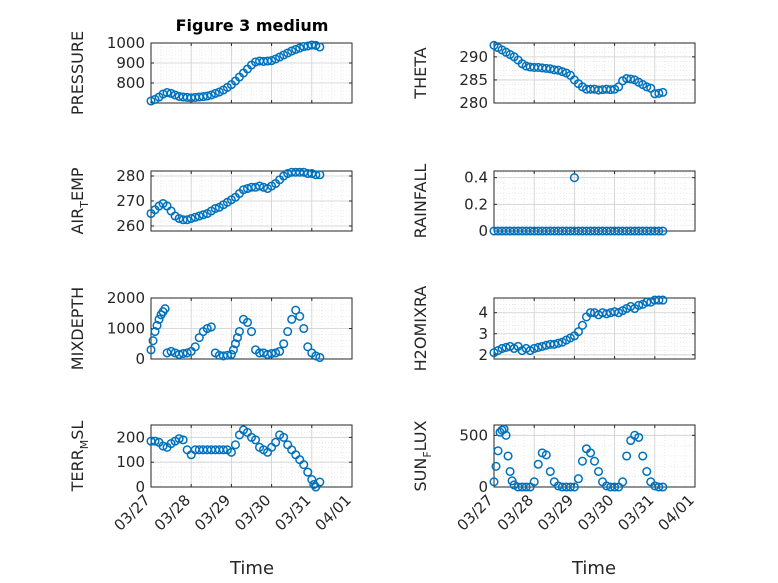 The image size is (778, 583). What do you see at coordinates (252, 512) in the screenshot?
I see `x-tick-label: 03/30` at bounding box center [252, 512].